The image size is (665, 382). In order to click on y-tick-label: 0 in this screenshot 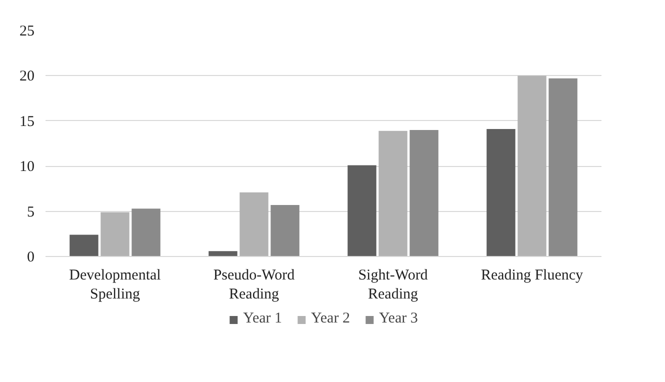, I will do `click(30, 258)`.